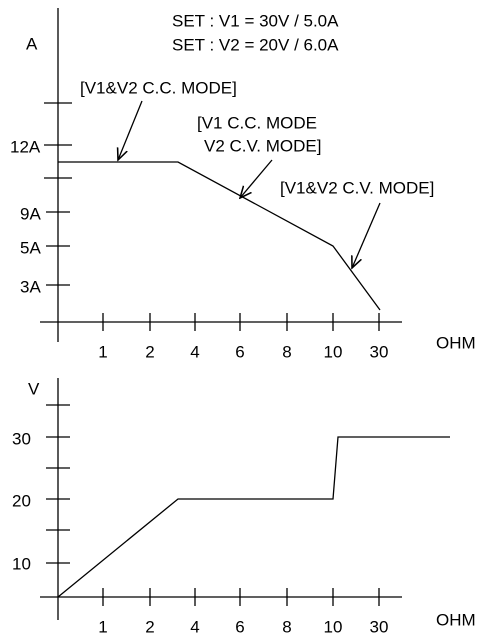  I want to click on y-label: 10, so click(21, 563).